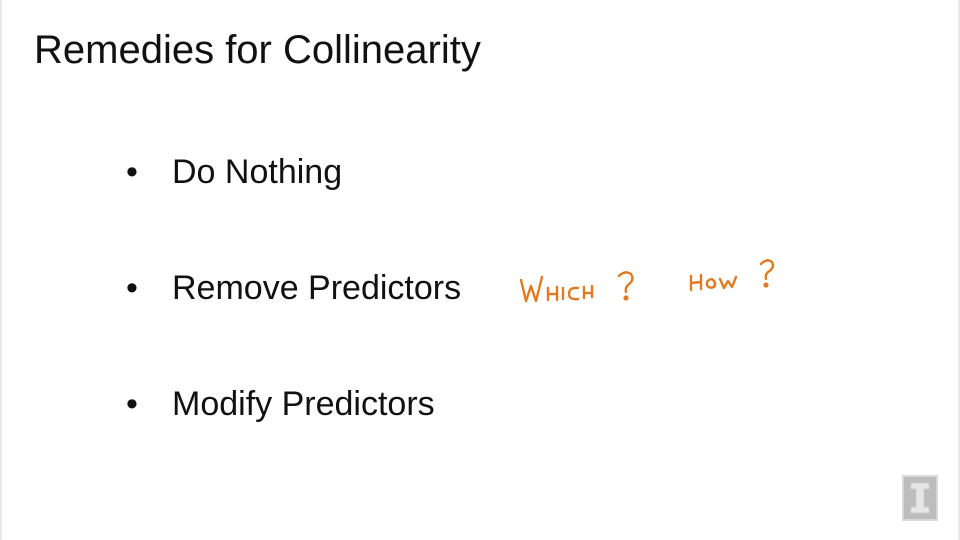 Image resolution: width=960 pixels, height=540 pixels. Describe the element at coordinates (257, 50) in the screenshot. I see `slide-title: Remedies for Collinearity` at that location.